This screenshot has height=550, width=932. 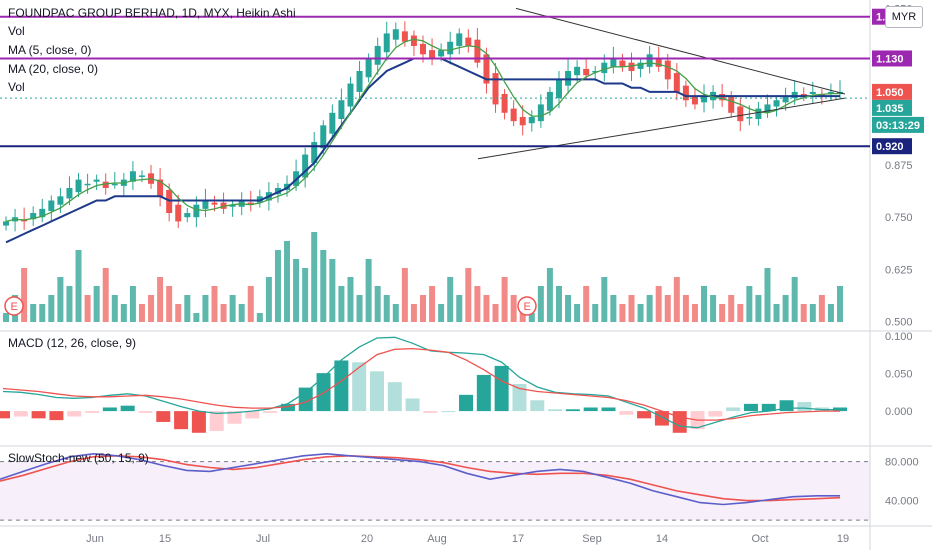 What do you see at coordinates (661, 128) in the screenshot?
I see `trendline-lower` at bounding box center [661, 128].